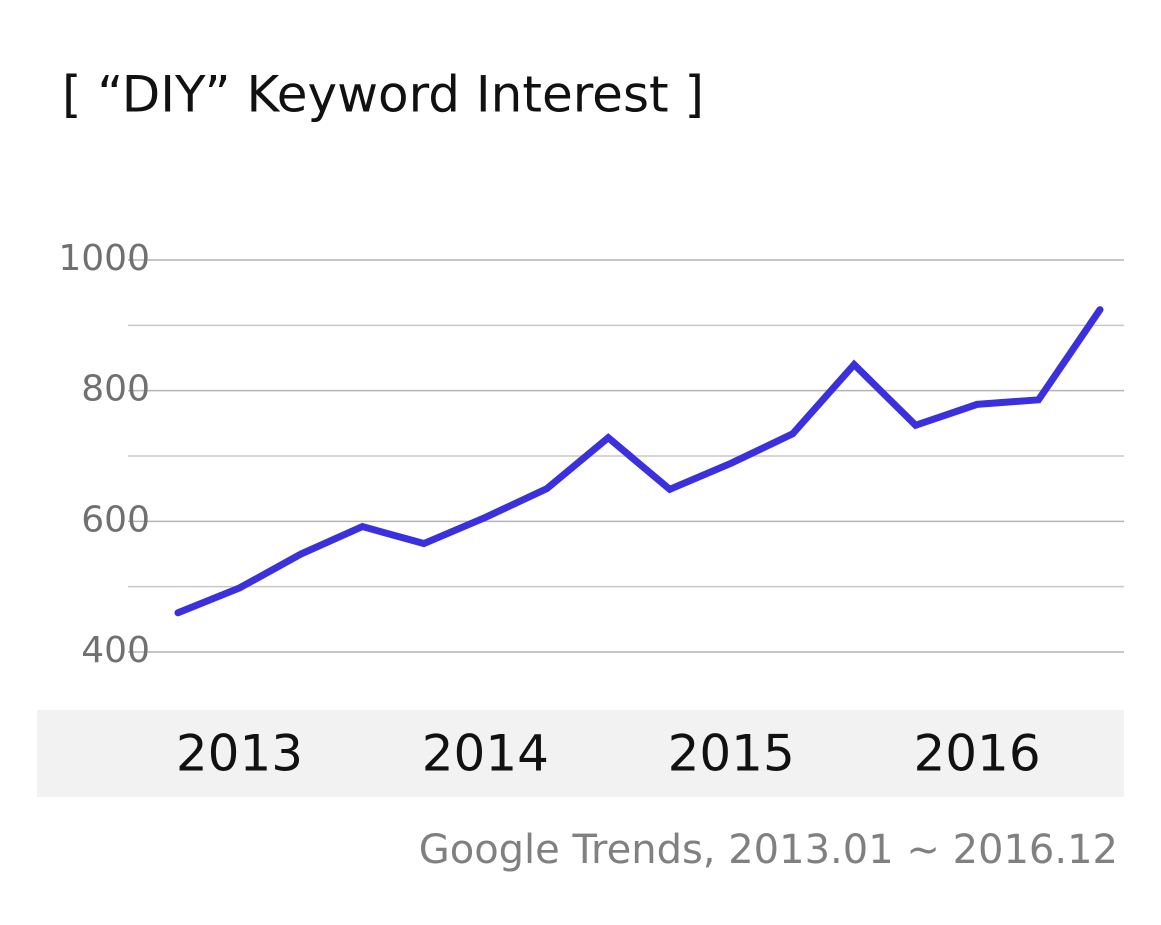  I want to click on y-tick-label: 400, so click(115, 650).